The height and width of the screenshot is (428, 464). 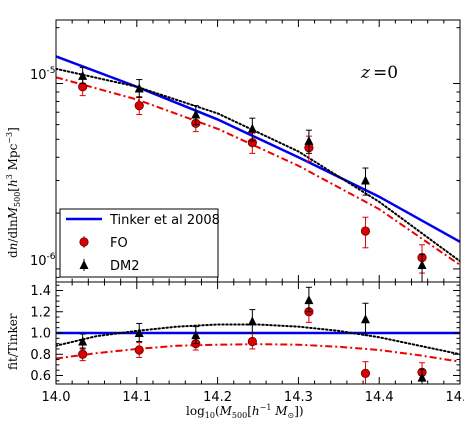 What do you see at coordinates (84, 242) in the screenshot?
I see `legend-marker-fo` at bounding box center [84, 242].